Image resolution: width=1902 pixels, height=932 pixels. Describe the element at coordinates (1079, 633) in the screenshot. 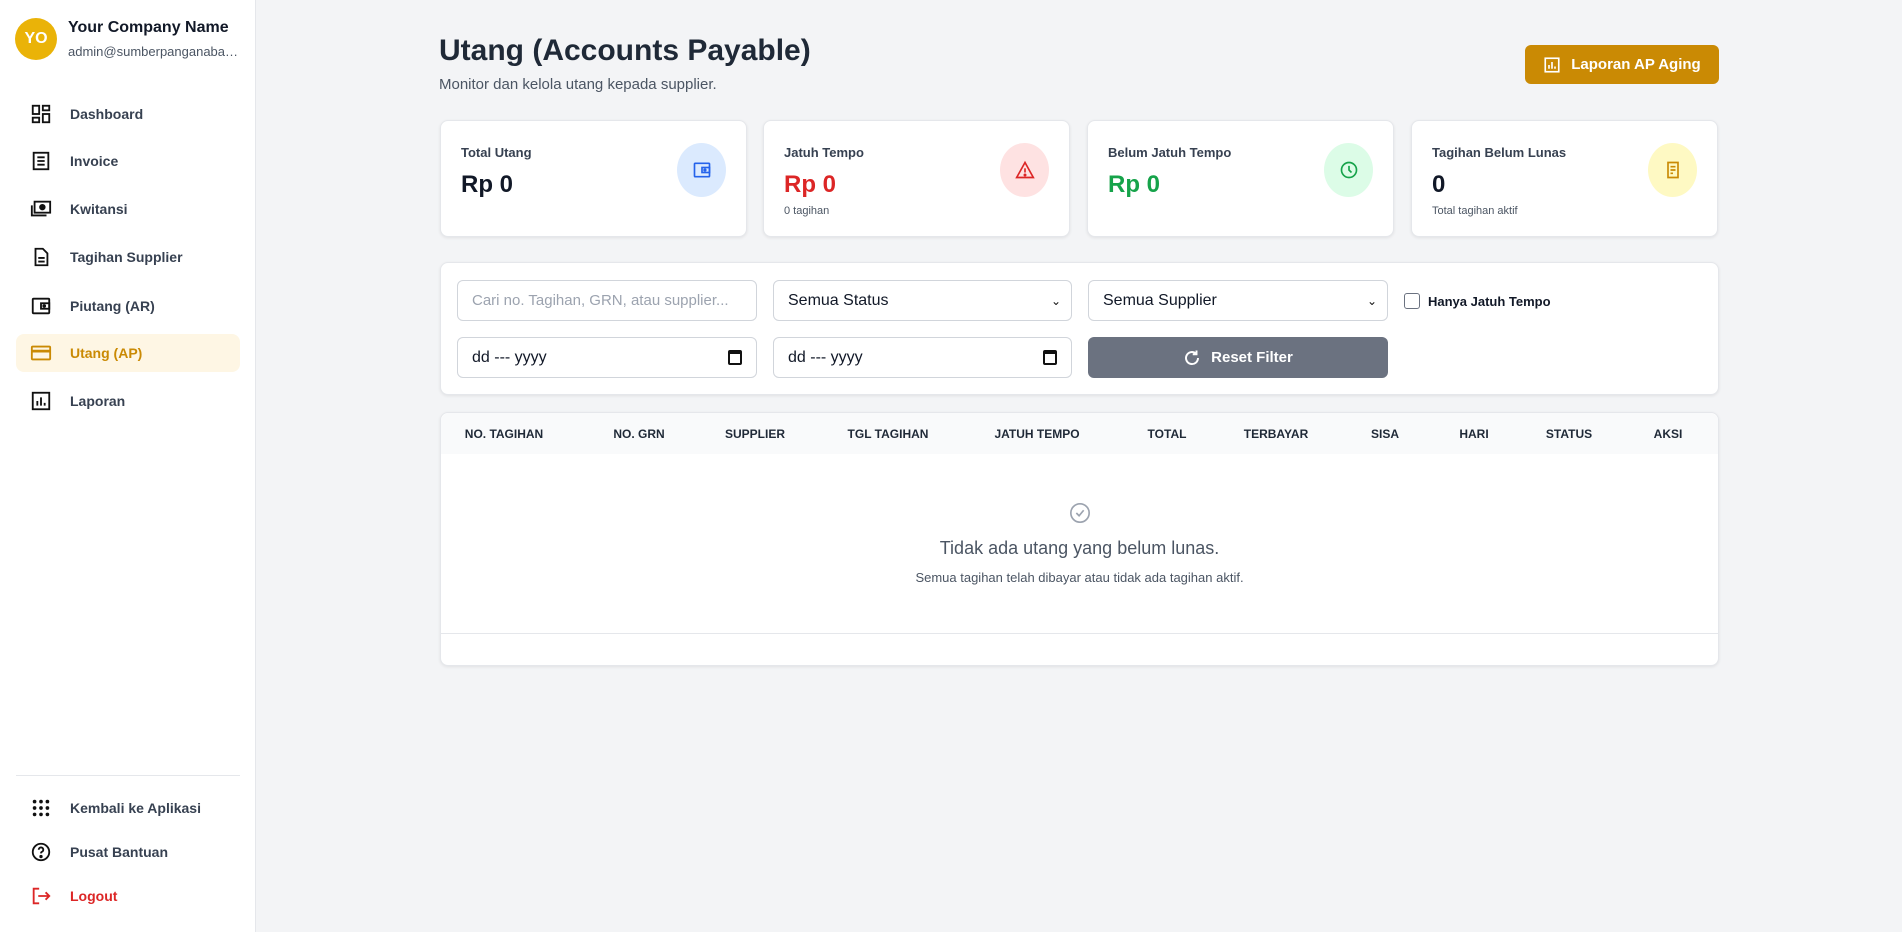

I see `table-footer-divider` at that location.